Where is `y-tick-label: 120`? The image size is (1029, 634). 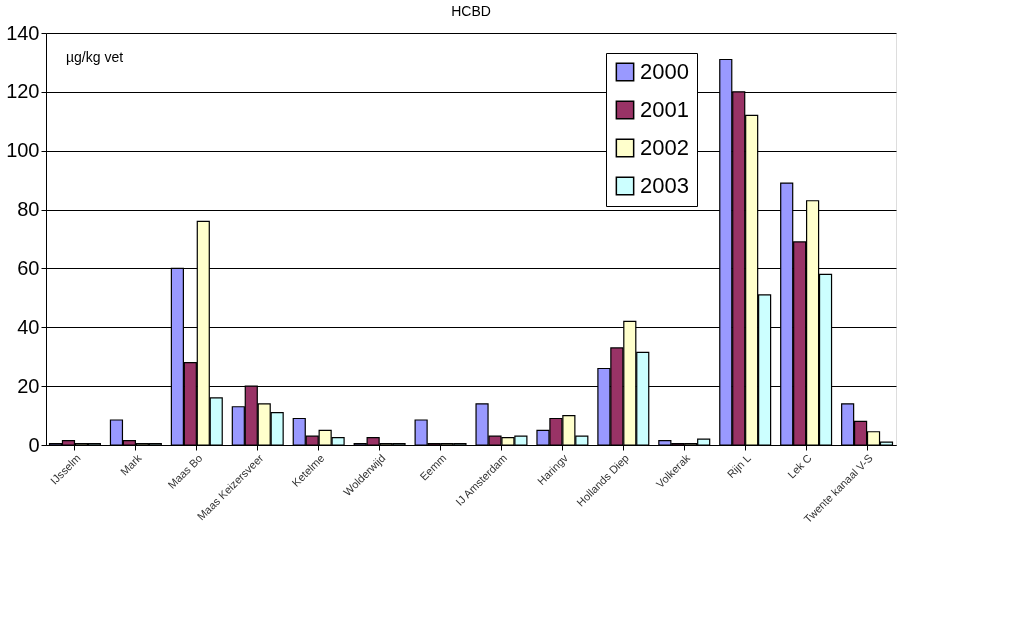 y-tick-label: 120 is located at coordinates (23, 91).